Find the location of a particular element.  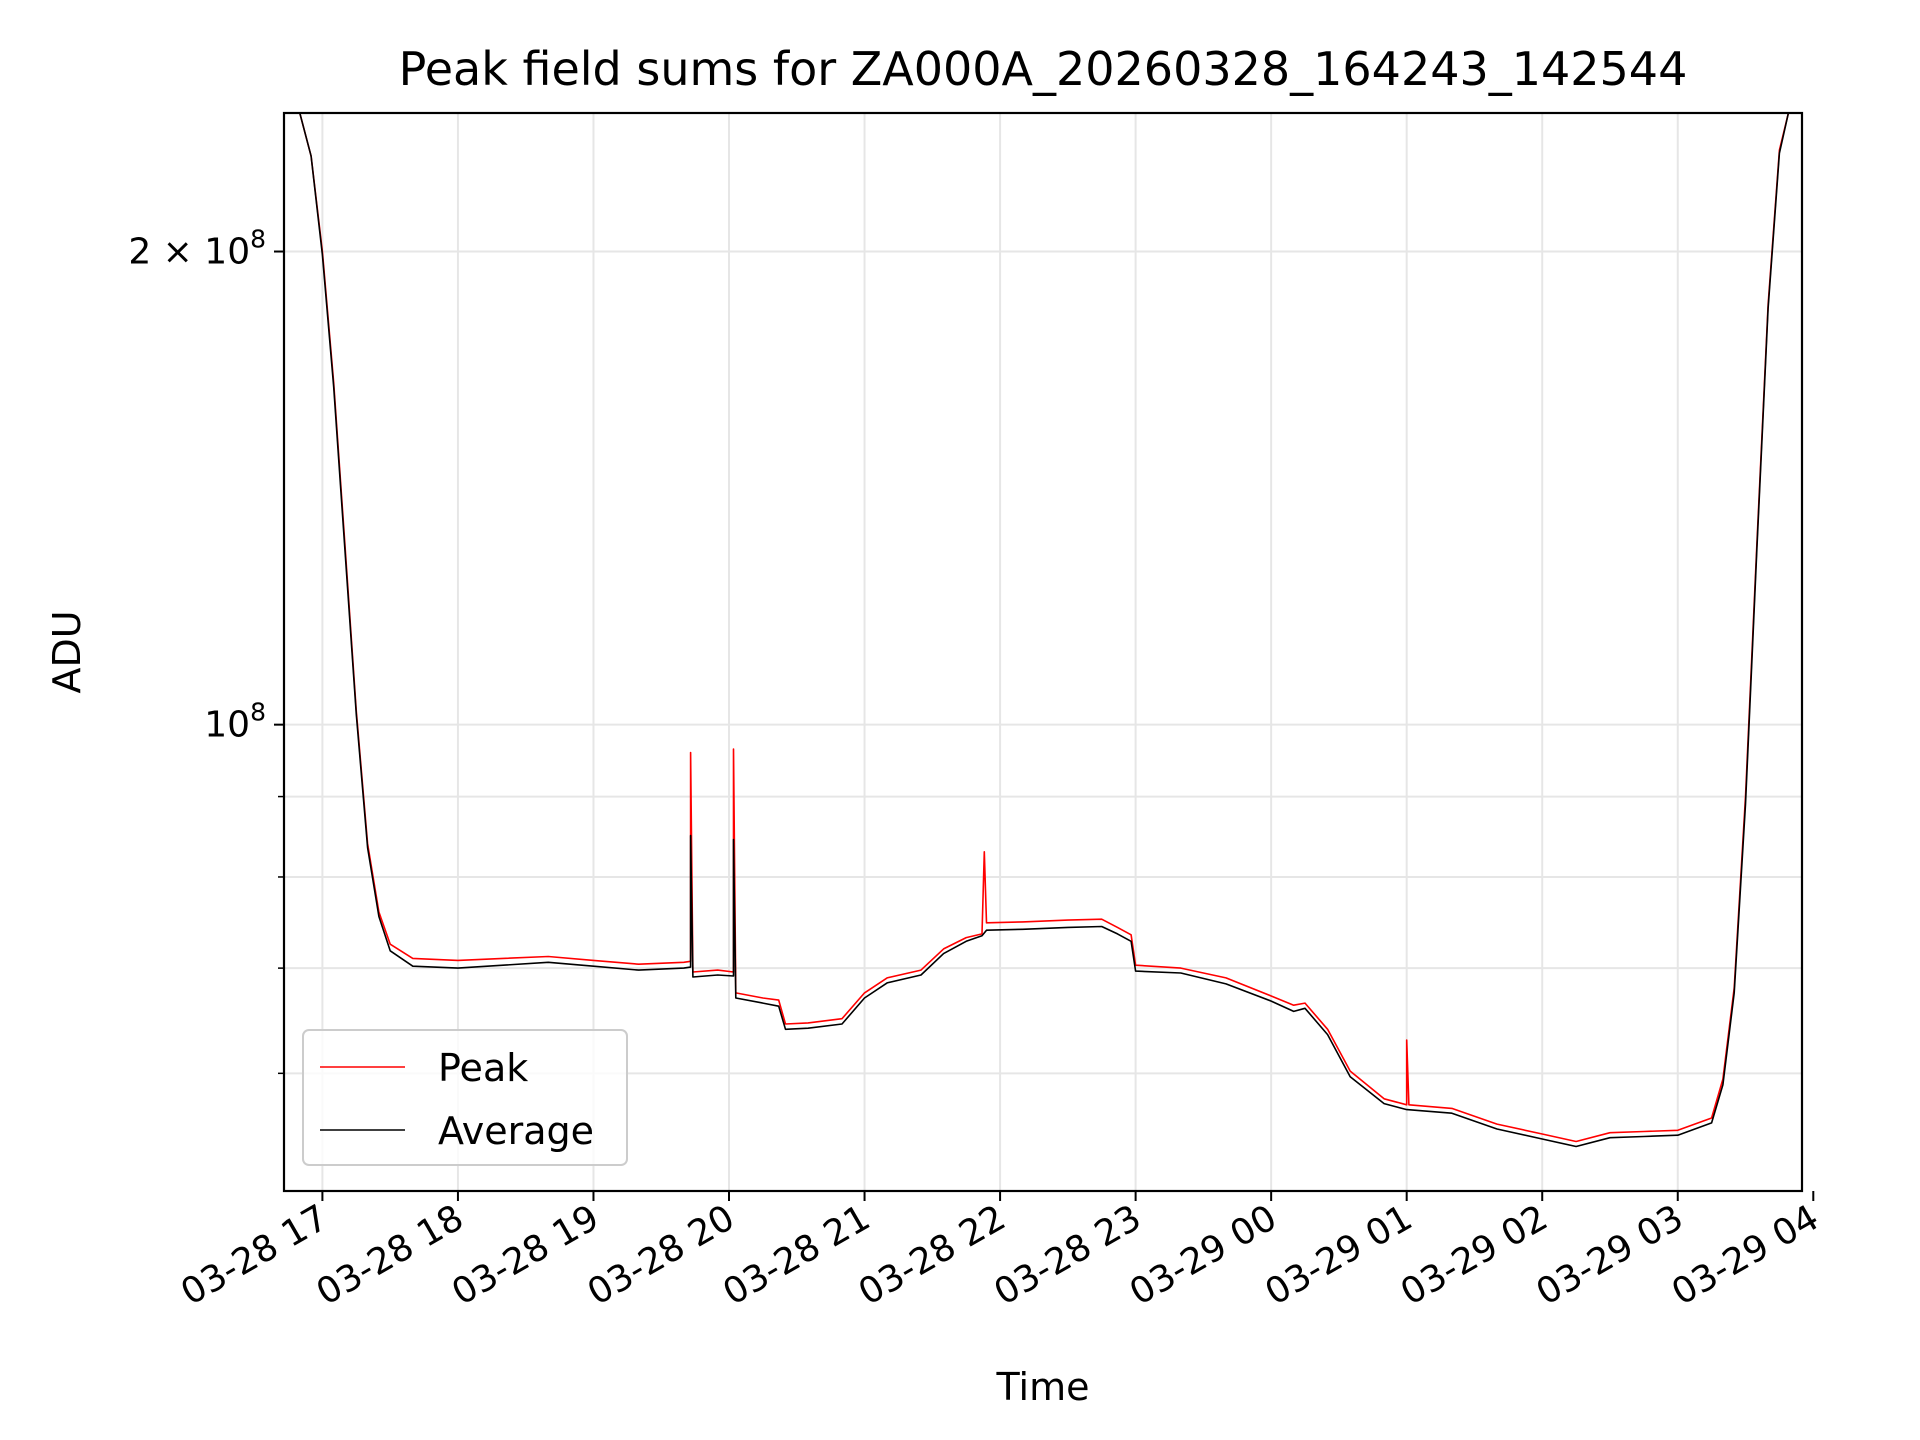

y-tick-label: 108 is located at coordinates (235, 722).